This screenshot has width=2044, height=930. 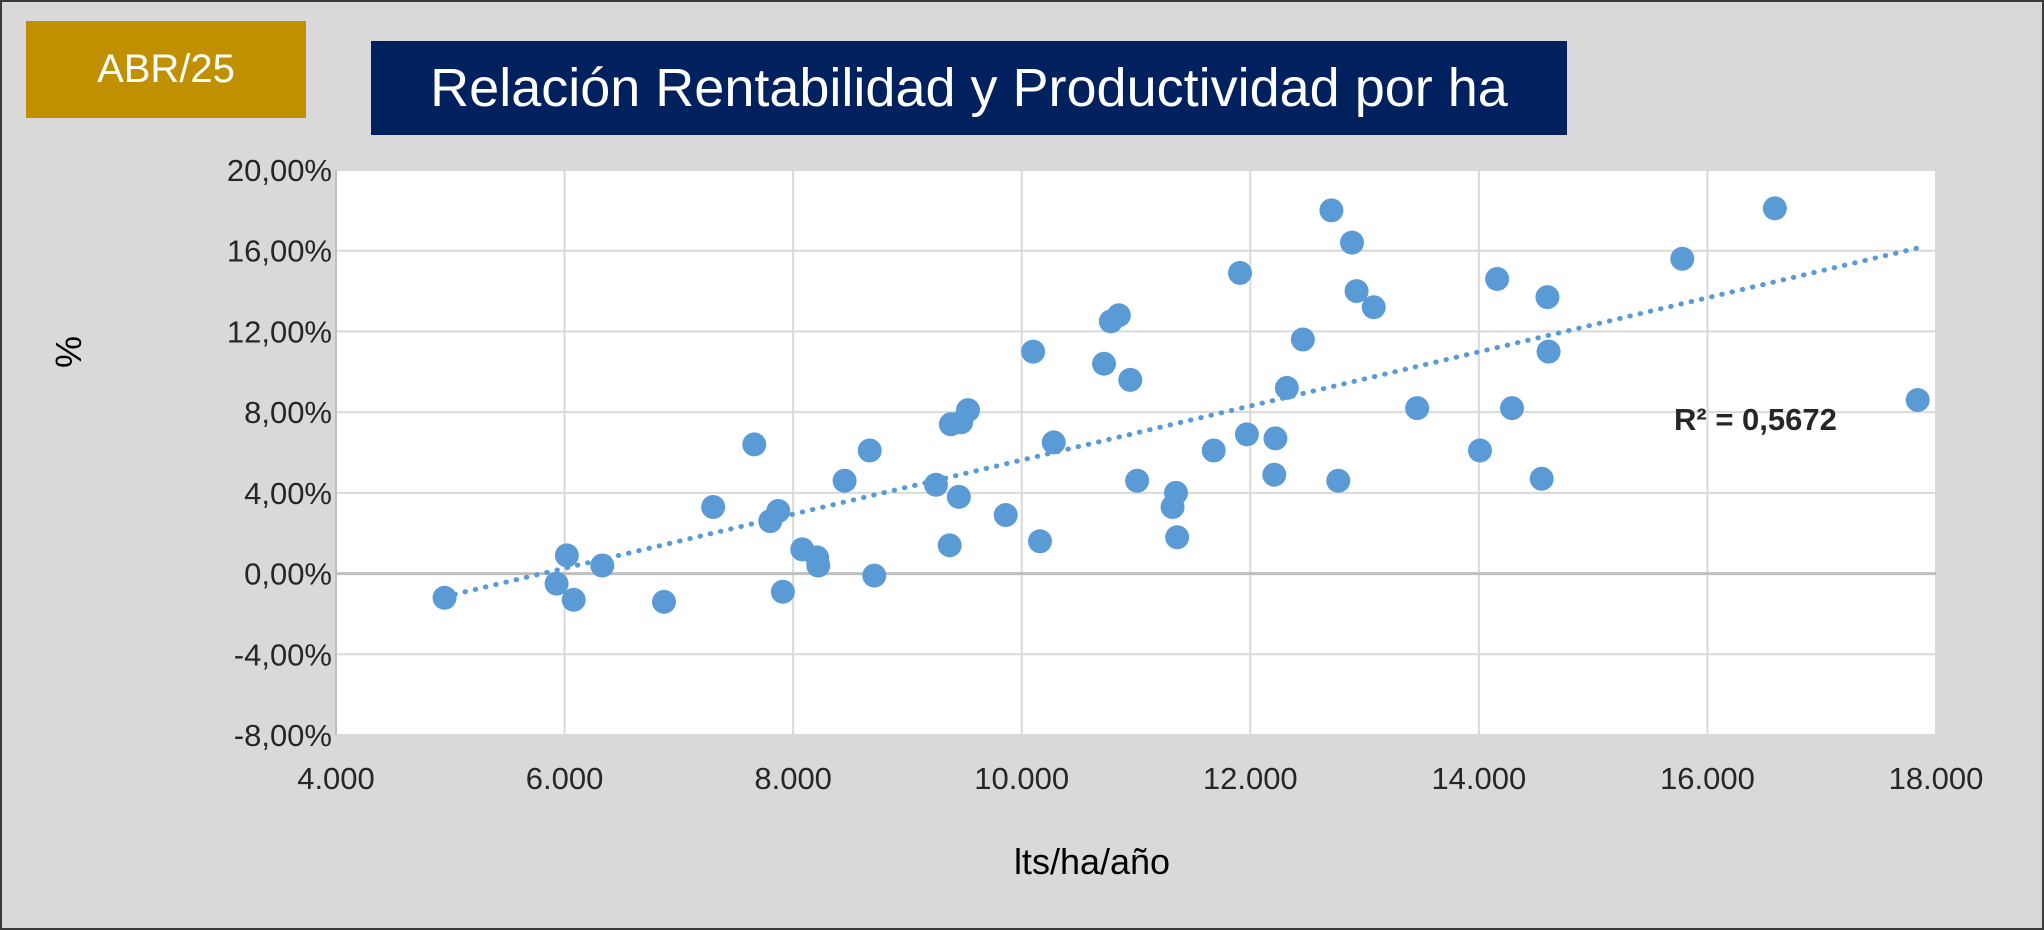 I want to click on y-axis-label: %, so click(x=68, y=352).